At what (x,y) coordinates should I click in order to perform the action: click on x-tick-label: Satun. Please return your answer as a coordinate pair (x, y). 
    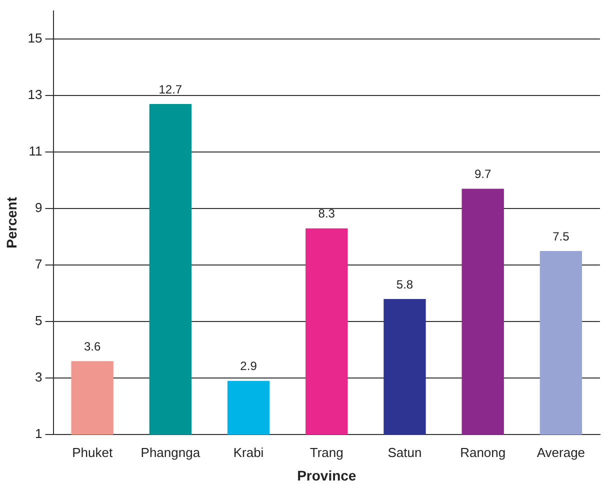
    Looking at the image, I should click on (405, 452).